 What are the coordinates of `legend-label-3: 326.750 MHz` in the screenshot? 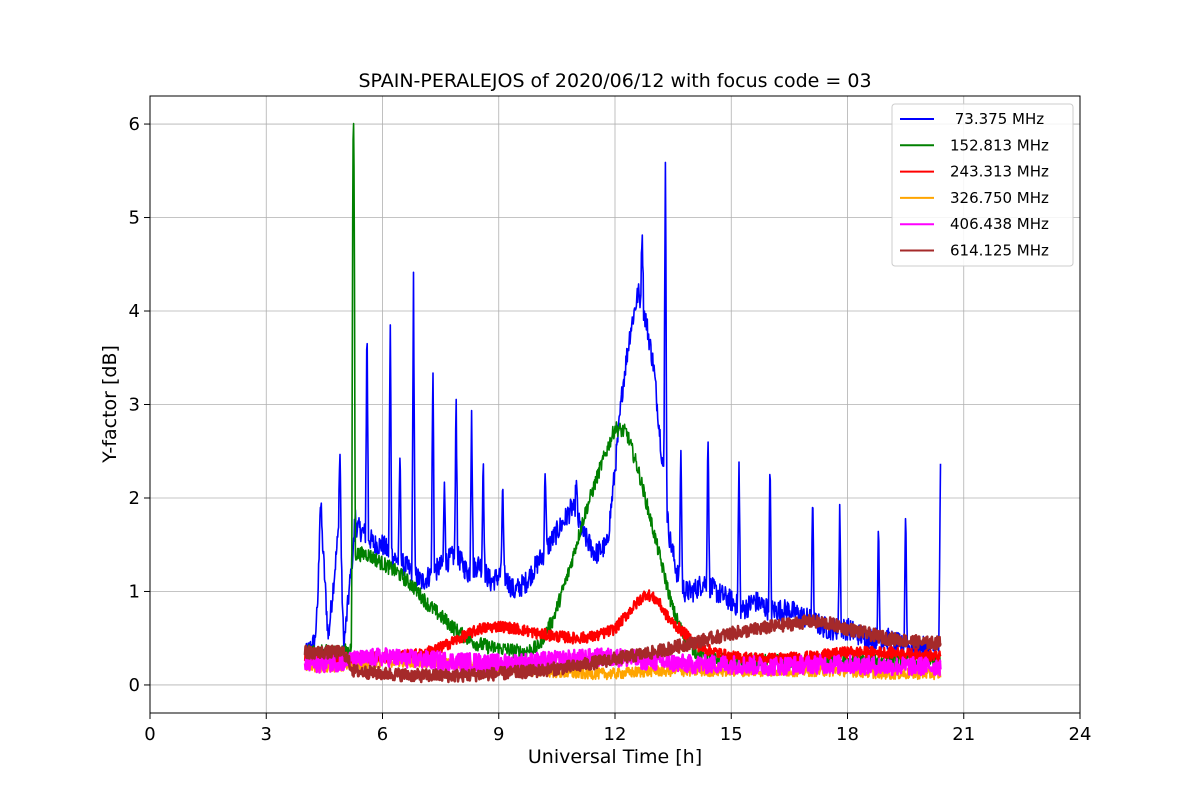 It's located at (999, 198).